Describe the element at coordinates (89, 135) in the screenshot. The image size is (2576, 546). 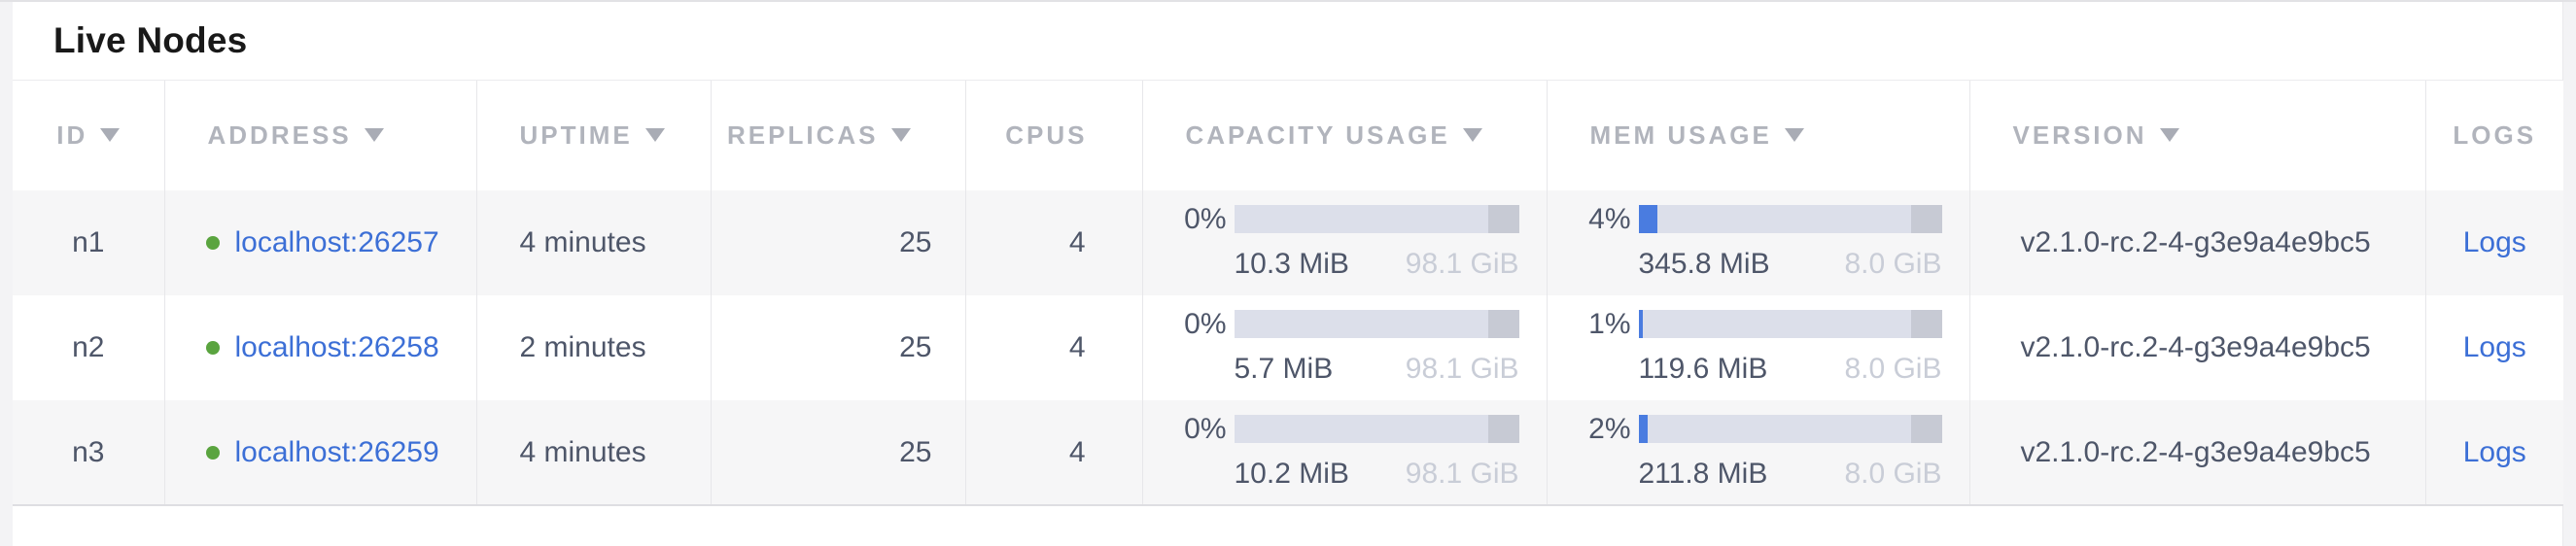
I see `column-header-id: ID` at that location.